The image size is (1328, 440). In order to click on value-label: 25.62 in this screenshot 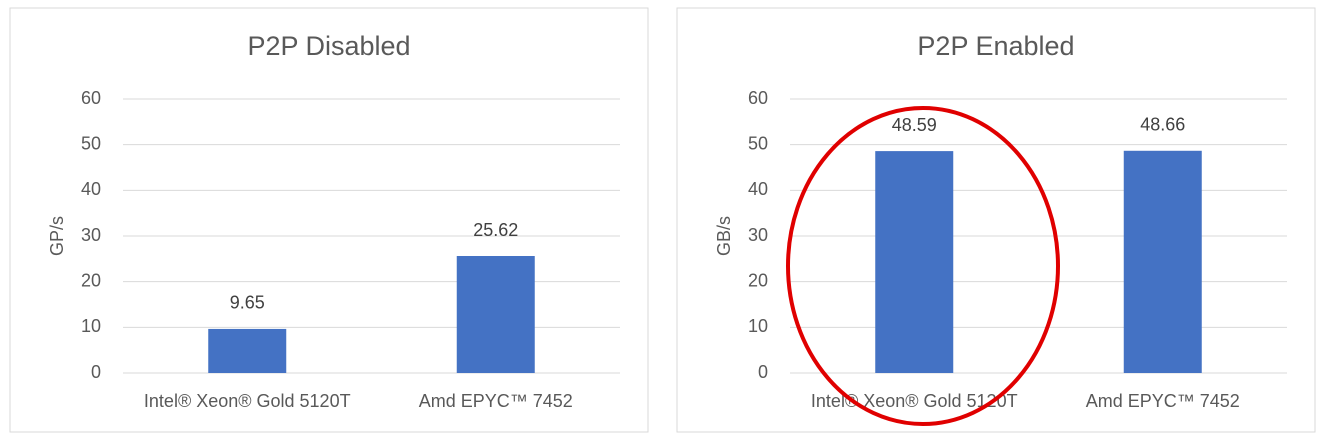, I will do `click(495, 230)`.